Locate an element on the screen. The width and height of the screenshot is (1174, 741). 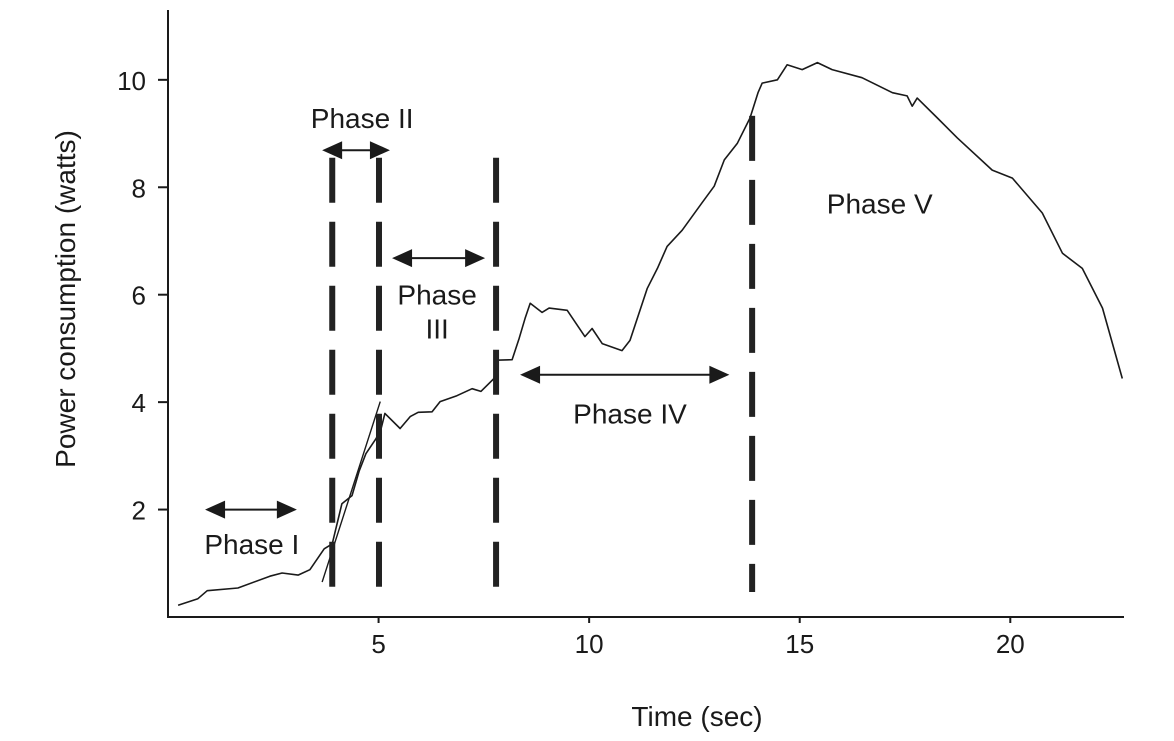
phase-label: Phase III is located at coordinates (436, 312).